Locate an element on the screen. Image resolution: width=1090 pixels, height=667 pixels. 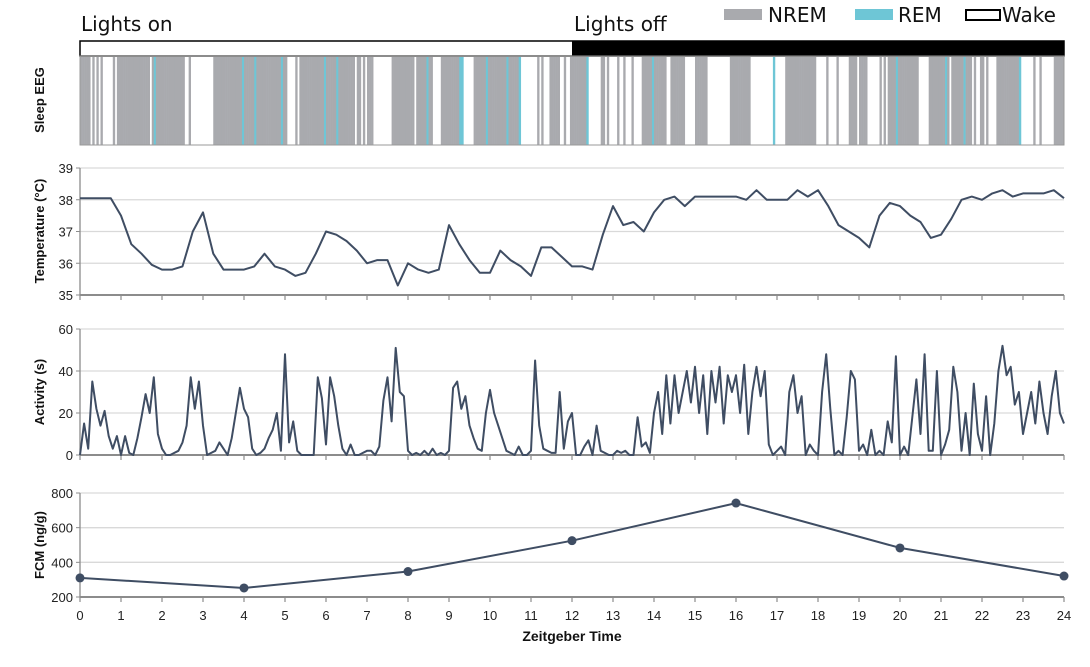
fcm-xtick-label: 13 is located at coordinates (613, 615).